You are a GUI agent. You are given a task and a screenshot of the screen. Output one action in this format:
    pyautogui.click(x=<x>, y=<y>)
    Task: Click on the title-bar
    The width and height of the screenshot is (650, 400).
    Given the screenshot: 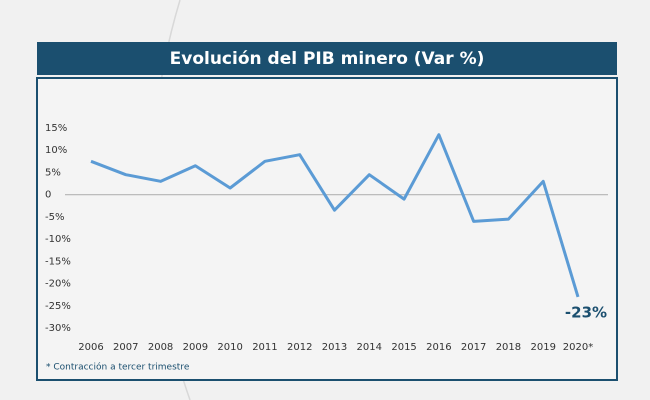 What is the action you would take?
    pyautogui.click(x=327, y=58)
    